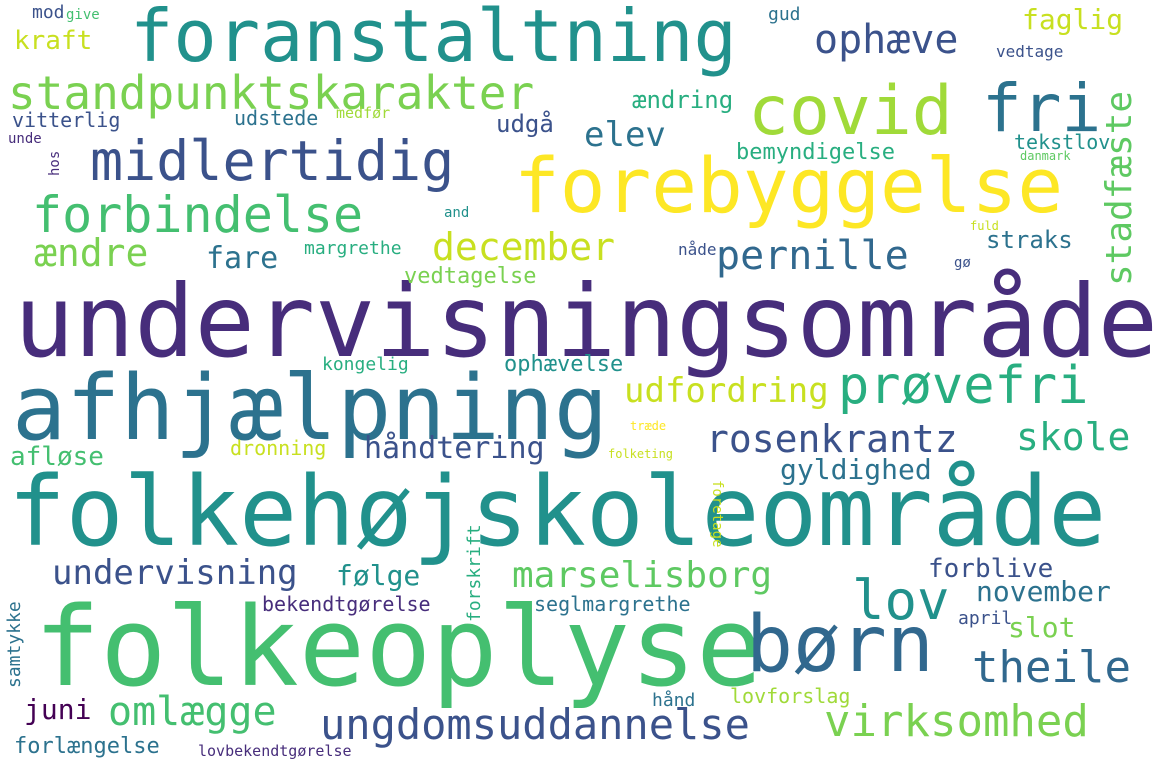 Image resolution: width=1155 pixels, height=770 pixels. What do you see at coordinates (1073, 19) in the screenshot?
I see `word-faglig: faglig` at bounding box center [1073, 19].